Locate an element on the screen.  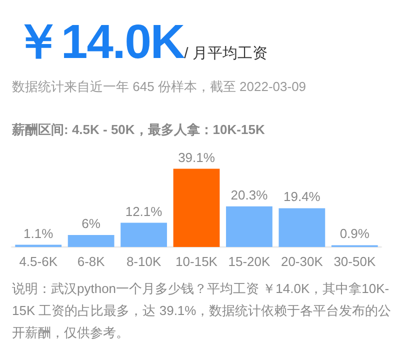
text: 薪酬区间: 4.5K - 50K，最多人拿：10K-15K is located at coordinates (138, 130).